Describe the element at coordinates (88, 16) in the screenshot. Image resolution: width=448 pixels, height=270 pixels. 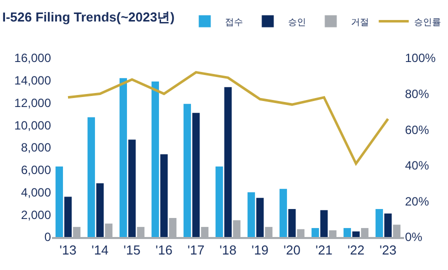
I see `chart-title: I-526 Filing Trends(~2023년)` at that location.